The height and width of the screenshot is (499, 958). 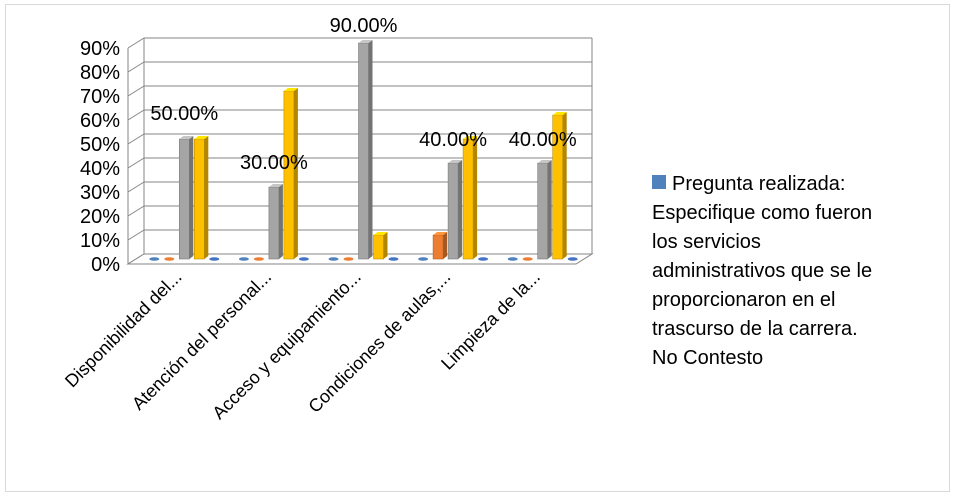 What do you see at coordinates (274, 163) in the screenshot?
I see `data-label: 30.00%` at bounding box center [274, 163].